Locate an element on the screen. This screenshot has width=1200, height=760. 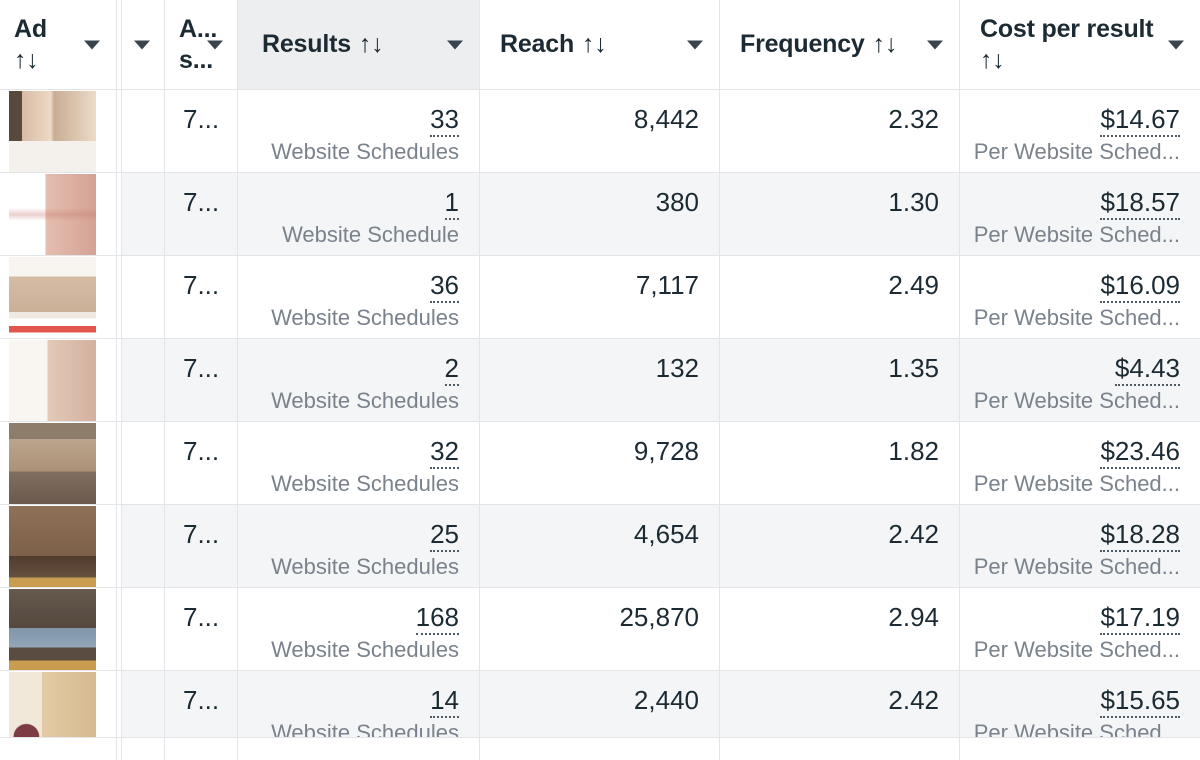
results-cell: 14 Website Schedules is located at coordinates (359, 704).